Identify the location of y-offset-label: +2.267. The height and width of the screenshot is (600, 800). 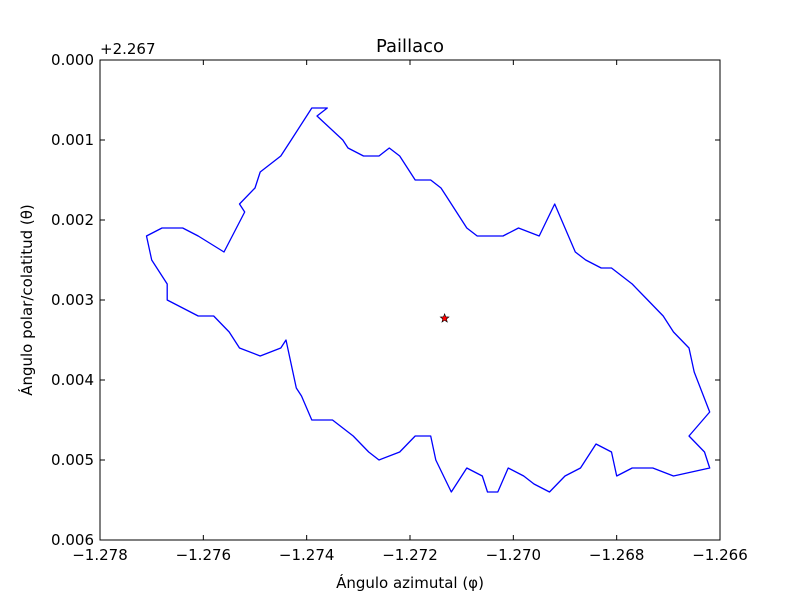
(128, 49).